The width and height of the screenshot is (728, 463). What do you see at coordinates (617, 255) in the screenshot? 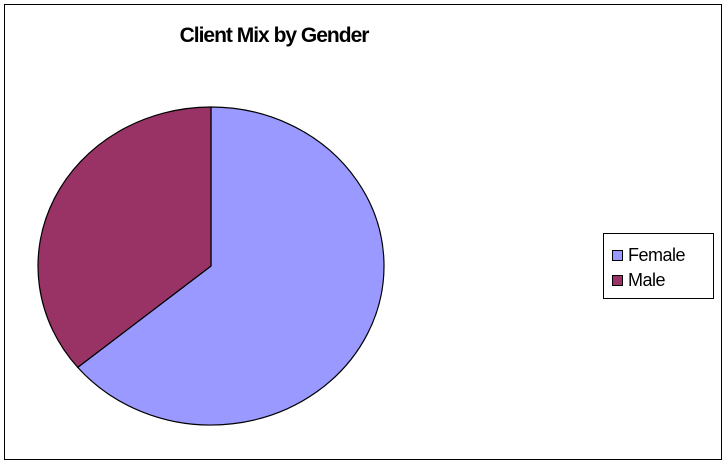
I see `legend-swatch-female` at bounding box center [617, 255].